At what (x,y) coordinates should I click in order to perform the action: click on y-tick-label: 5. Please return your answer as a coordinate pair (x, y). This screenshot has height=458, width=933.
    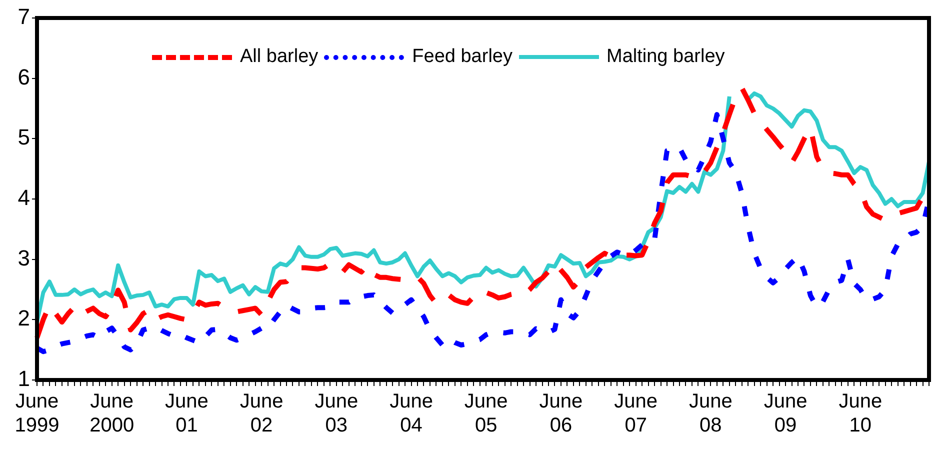
    Looking at the image, I should click on (24, 137).